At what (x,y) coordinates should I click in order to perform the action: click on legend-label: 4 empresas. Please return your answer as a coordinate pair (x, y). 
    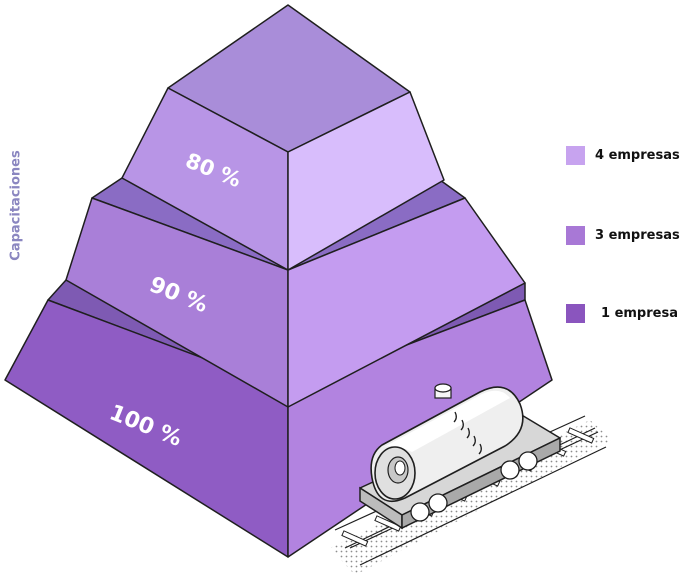
    Looking at the image, I should click on (637, 155).